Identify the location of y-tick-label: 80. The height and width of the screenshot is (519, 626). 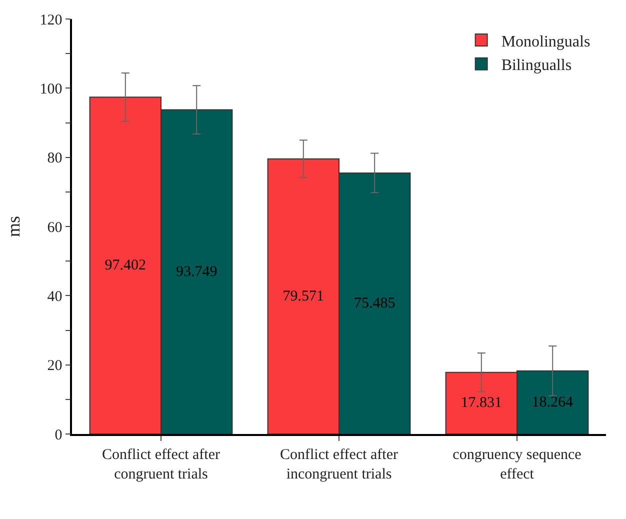
(54, 158).